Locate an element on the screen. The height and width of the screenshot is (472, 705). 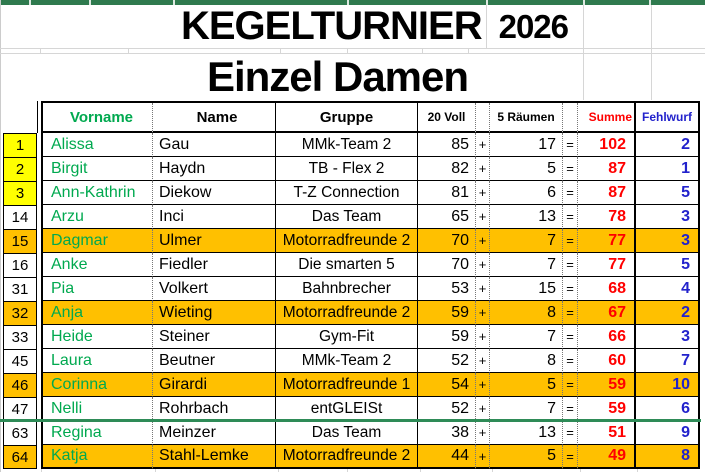
column-header-gruppe: Gruppe is located at coordinates (346, 118).